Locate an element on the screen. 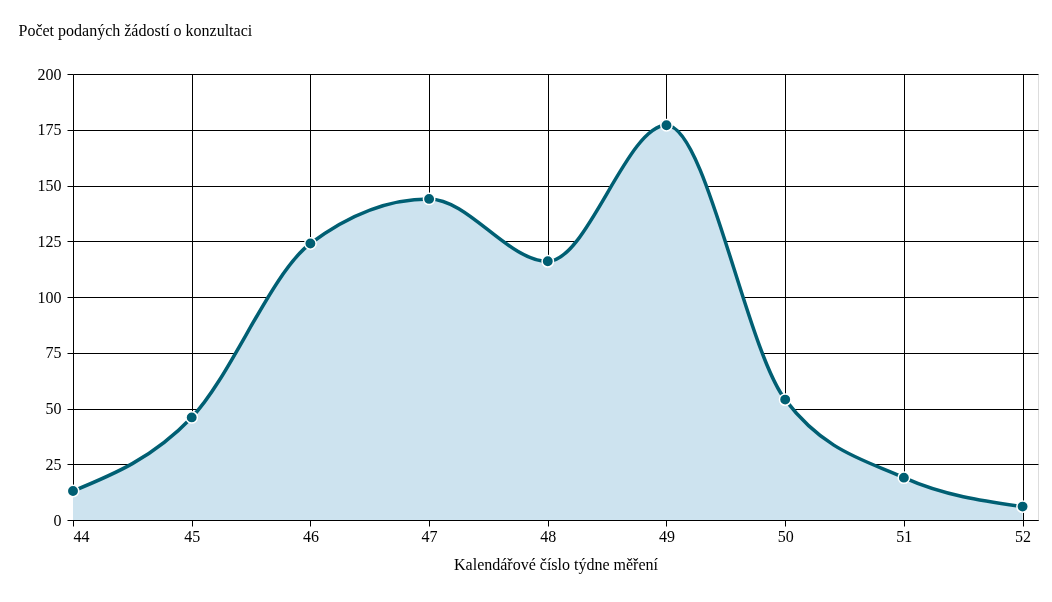  x-tick-label: 50 is located at coordinates (785, 536).